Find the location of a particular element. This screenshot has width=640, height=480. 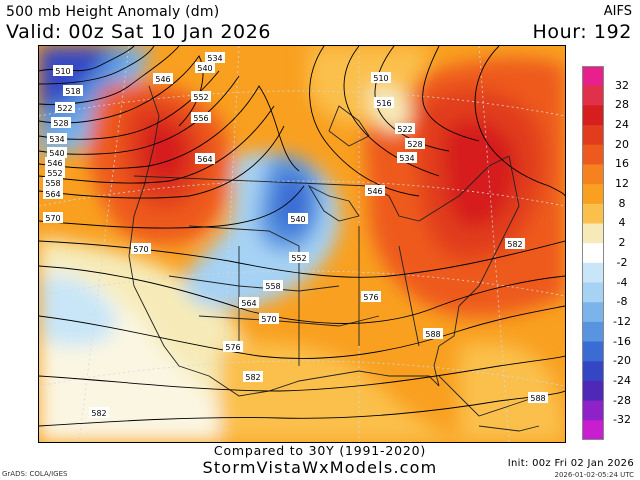

color-bar-label: -16 is located at coordinates (622, 341).